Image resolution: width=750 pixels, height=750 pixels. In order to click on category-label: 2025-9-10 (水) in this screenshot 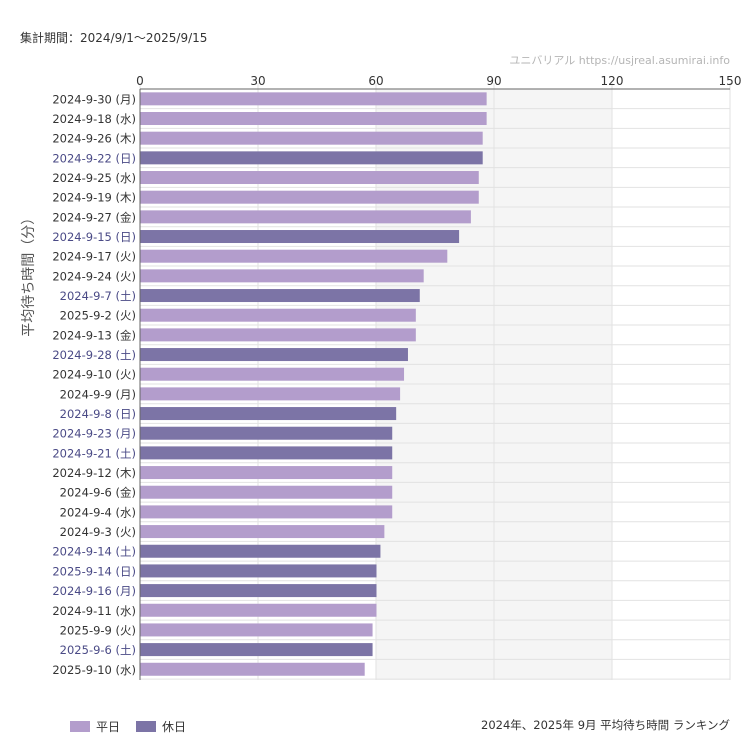, I will do `click(94, 670)`.